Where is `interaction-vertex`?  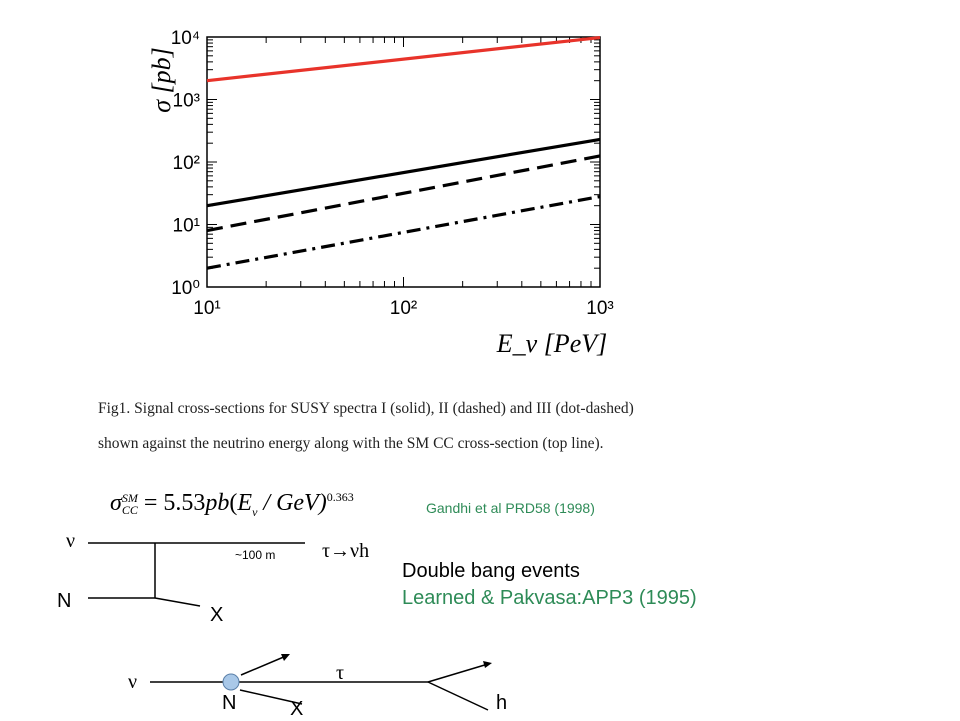 interaction-vertex is located at coordinates (231, 682).